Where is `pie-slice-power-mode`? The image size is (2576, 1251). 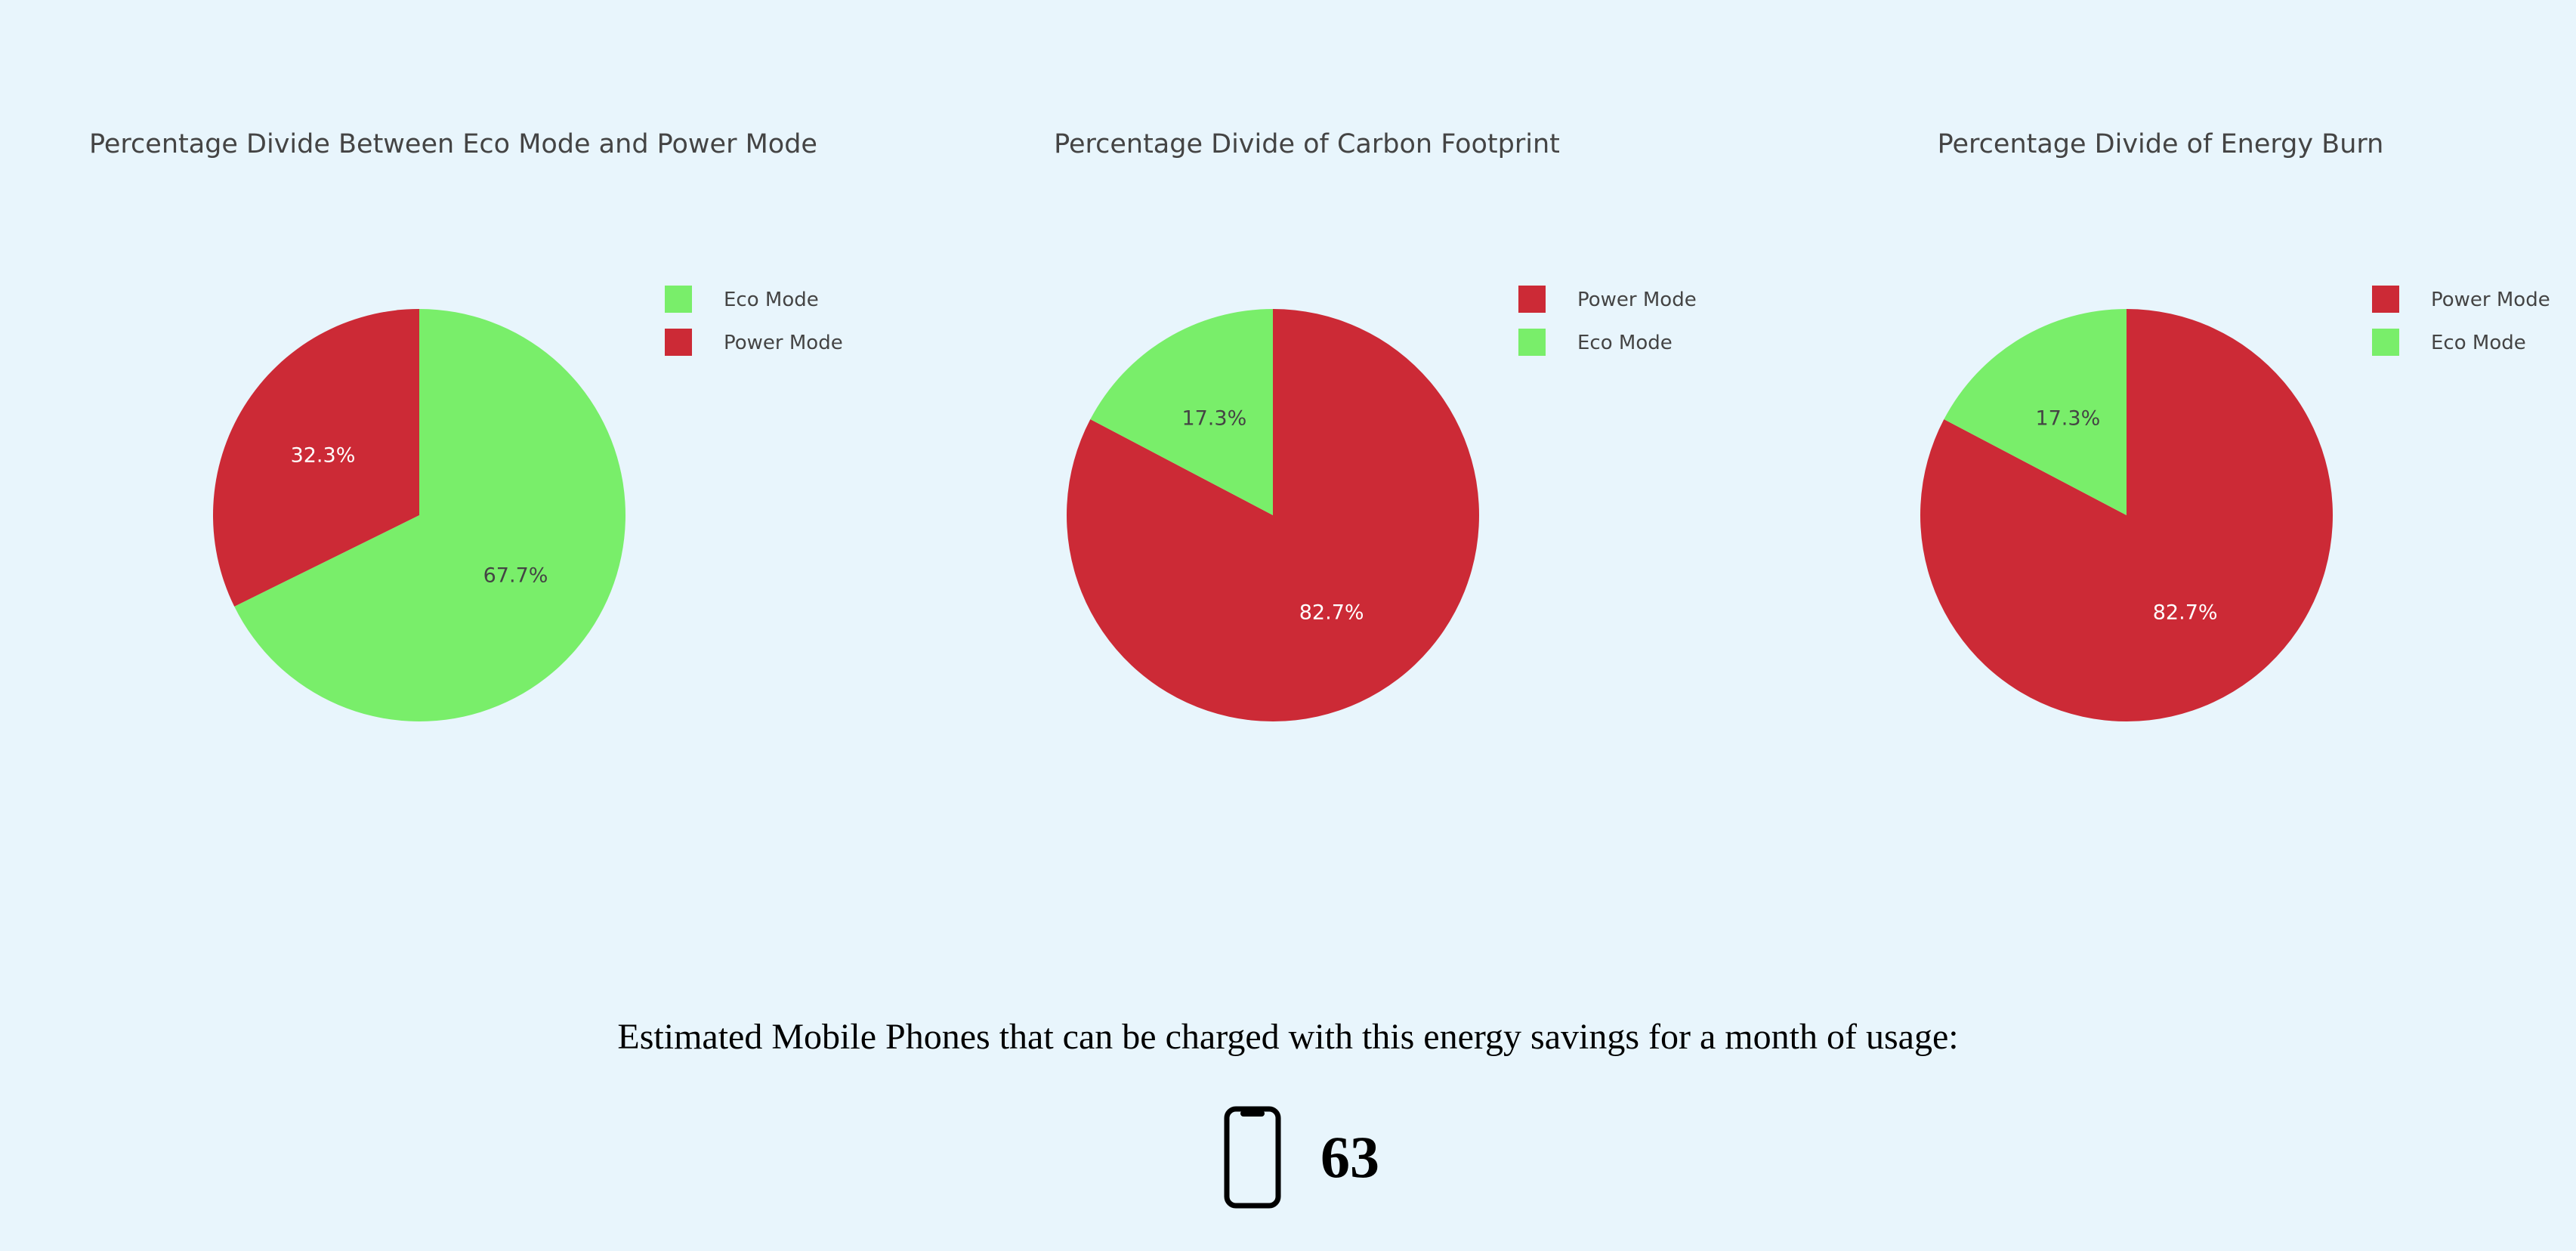
pie-slice-power-mode is located at coordinates (316, 458).